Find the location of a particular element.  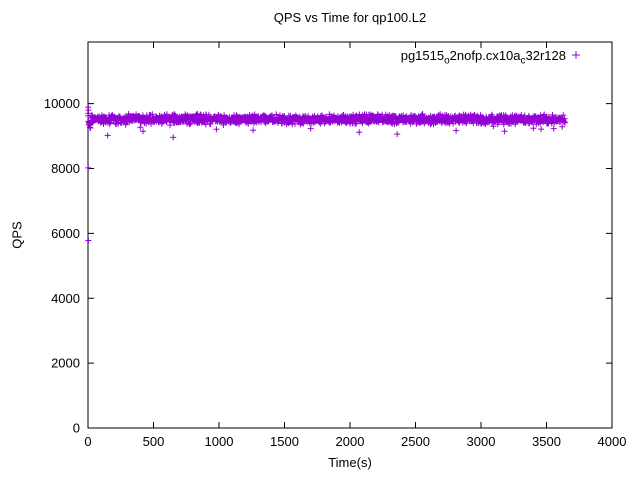

x-axis-label: Time(s) is located at coordinates (350, 462).